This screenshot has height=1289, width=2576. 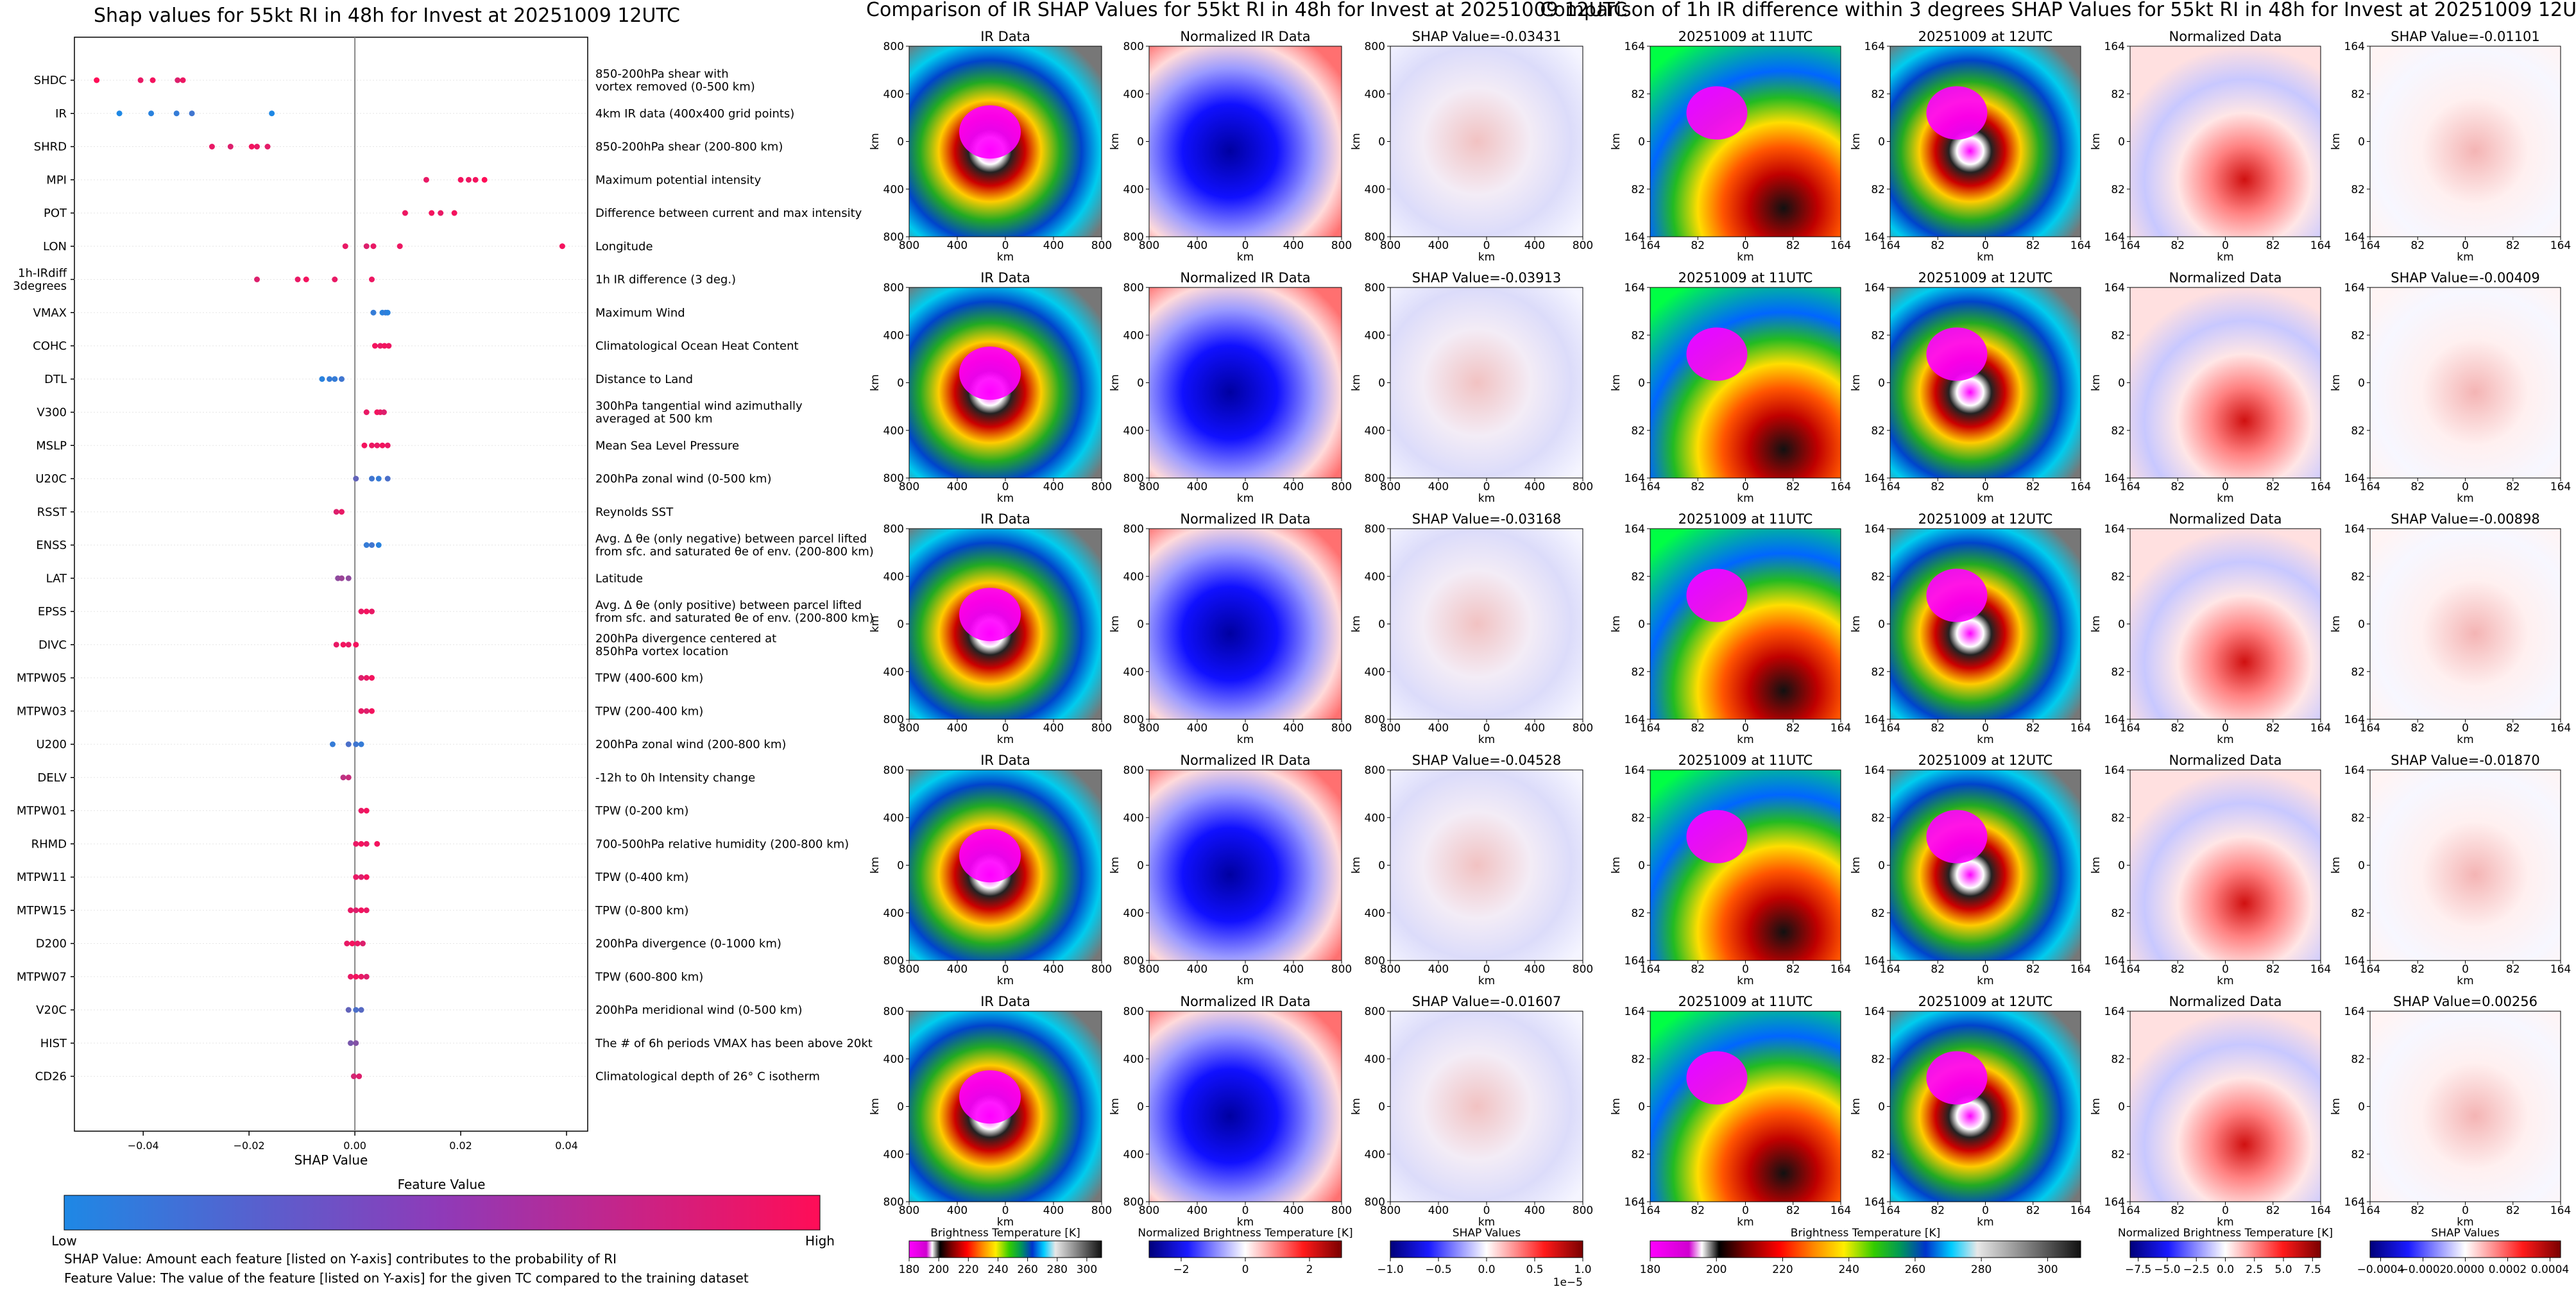 I want to click on shap-x-ticks: −0.04 −0.02 0.00 0.02 0.04, so click(x=353, y=1141).